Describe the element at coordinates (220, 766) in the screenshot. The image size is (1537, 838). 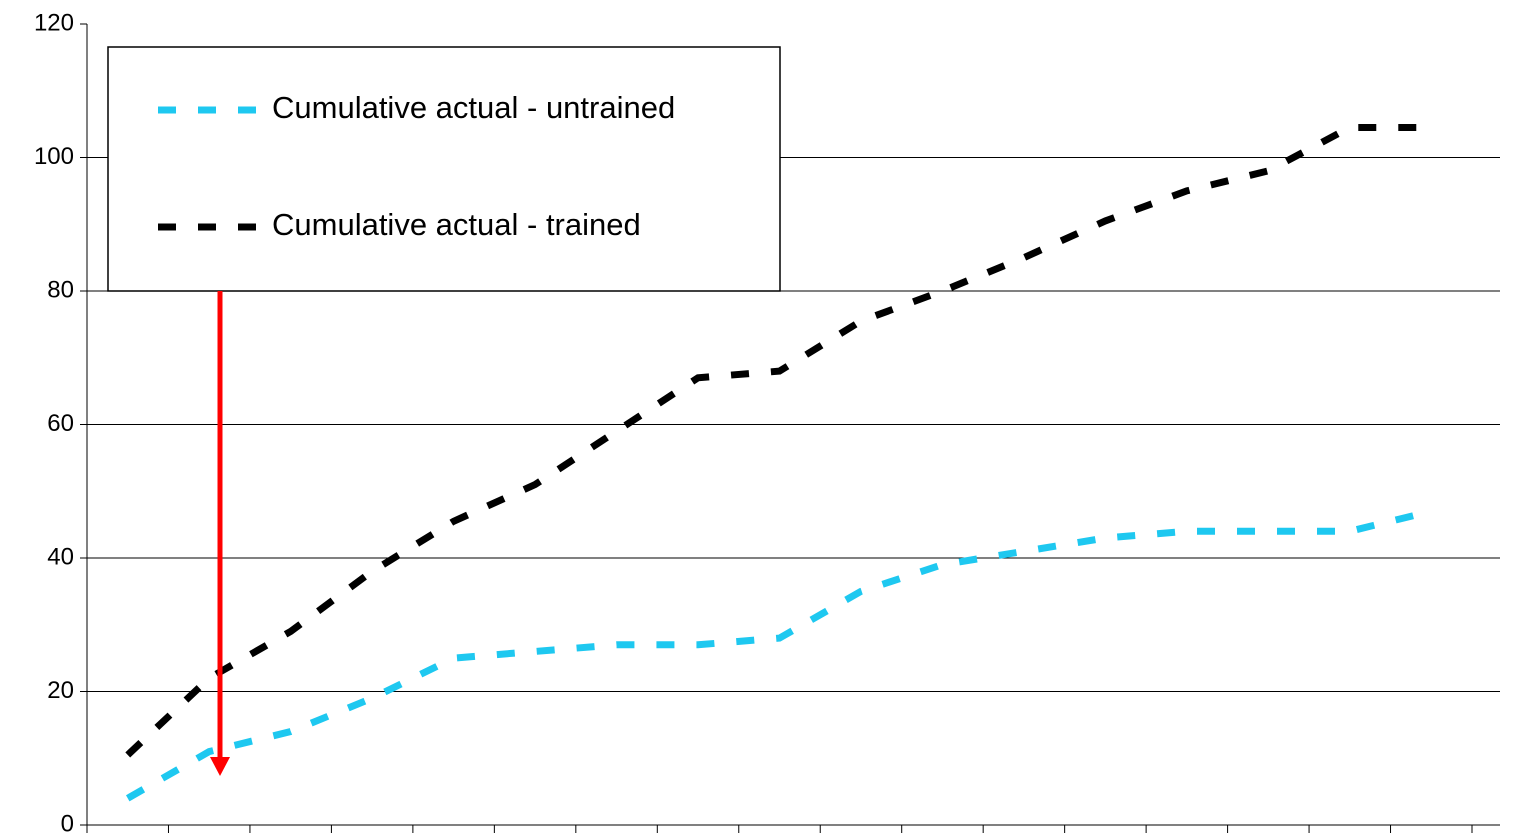
I see `annotation-arrowhead` at that location.